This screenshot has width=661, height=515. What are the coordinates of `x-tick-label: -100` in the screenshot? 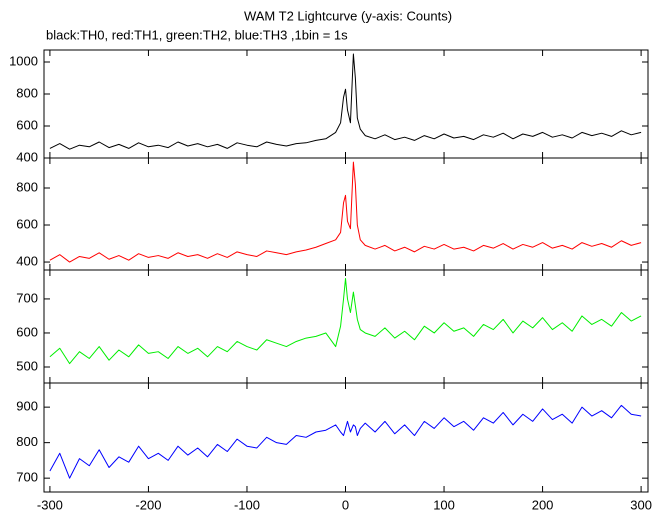 It's located at (247, 504).